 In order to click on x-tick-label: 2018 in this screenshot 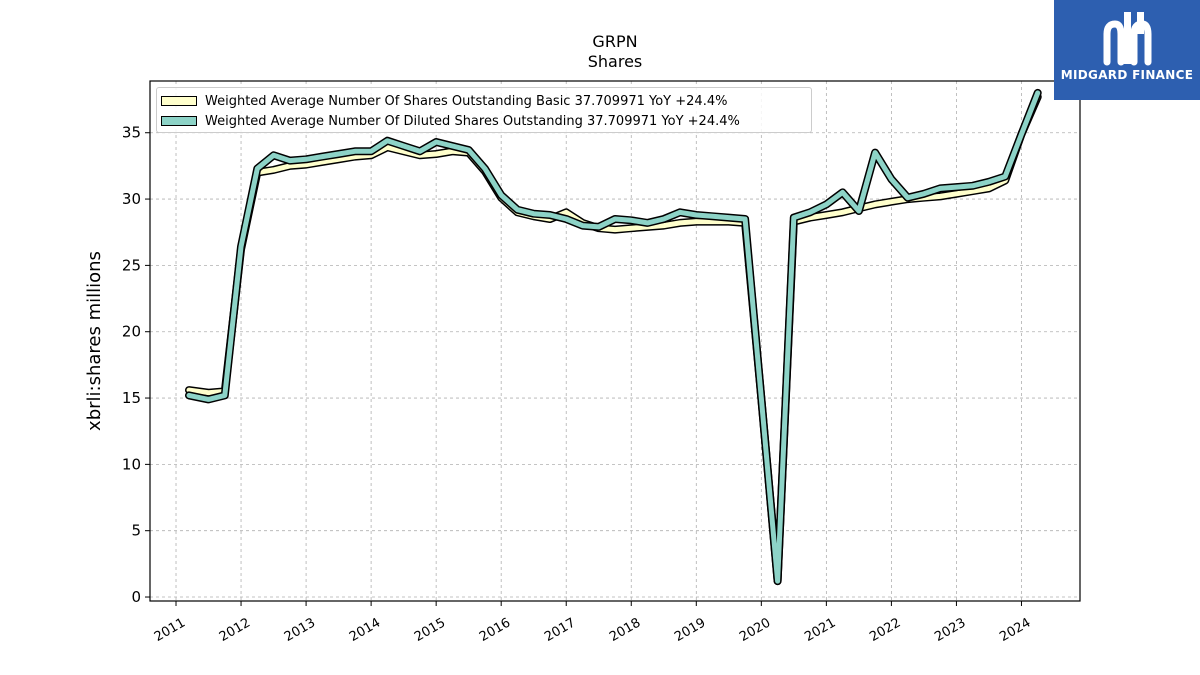, I will do `click(625, 630)`.